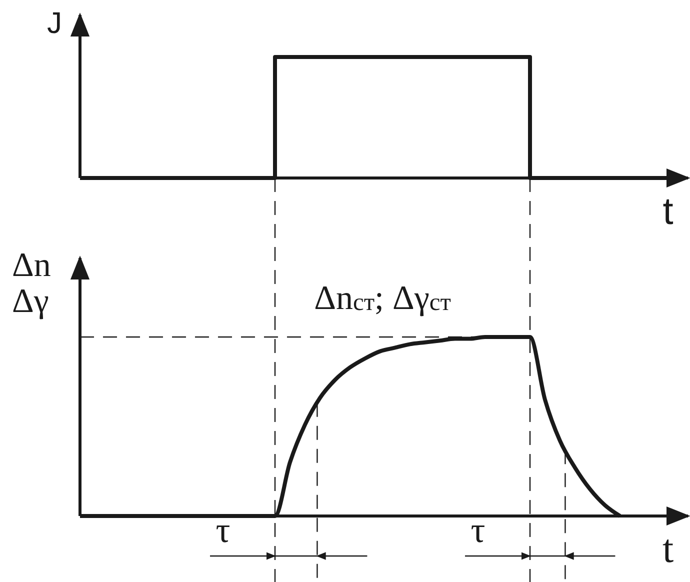 The height and width of the screenshot is (582, 690). Describe the element at coordinates (383, 298) in the screenshot. I see `text: Δnст; Δγст` at that location.